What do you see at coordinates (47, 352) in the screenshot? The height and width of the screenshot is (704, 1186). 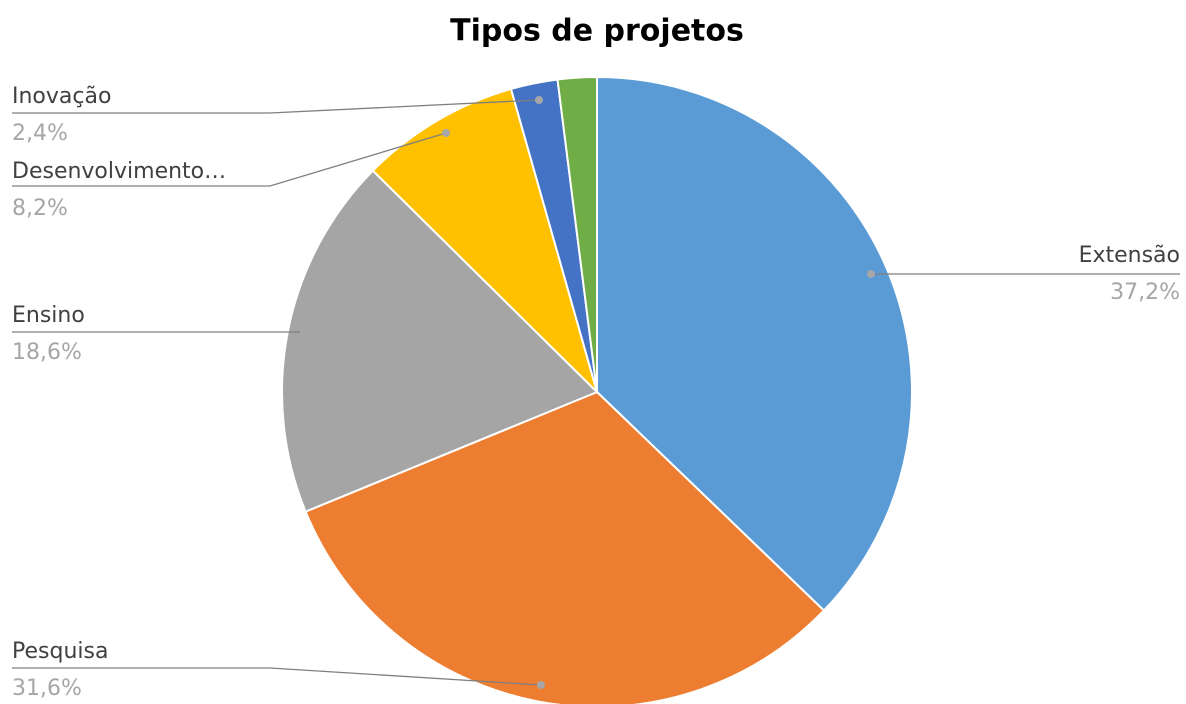 I see `value-label: 18,6%` at bounding box center [47, 352].